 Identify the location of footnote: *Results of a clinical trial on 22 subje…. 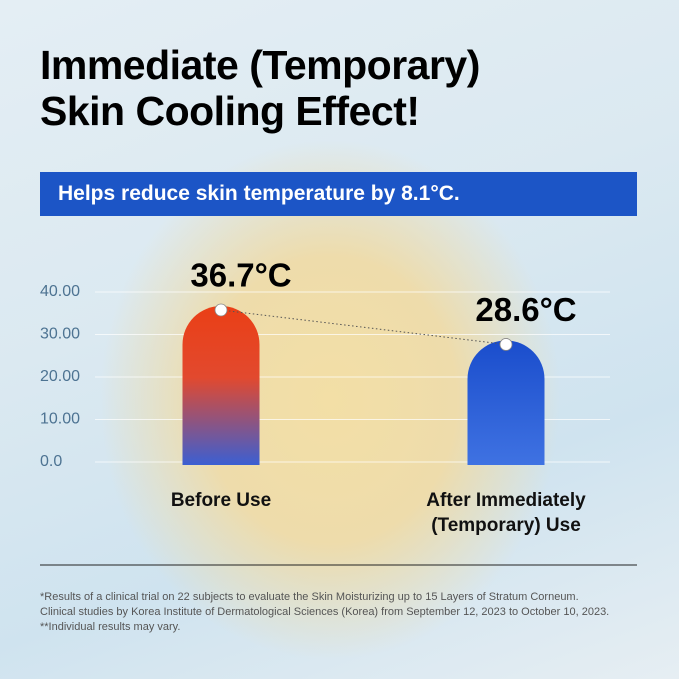
(309, 597).